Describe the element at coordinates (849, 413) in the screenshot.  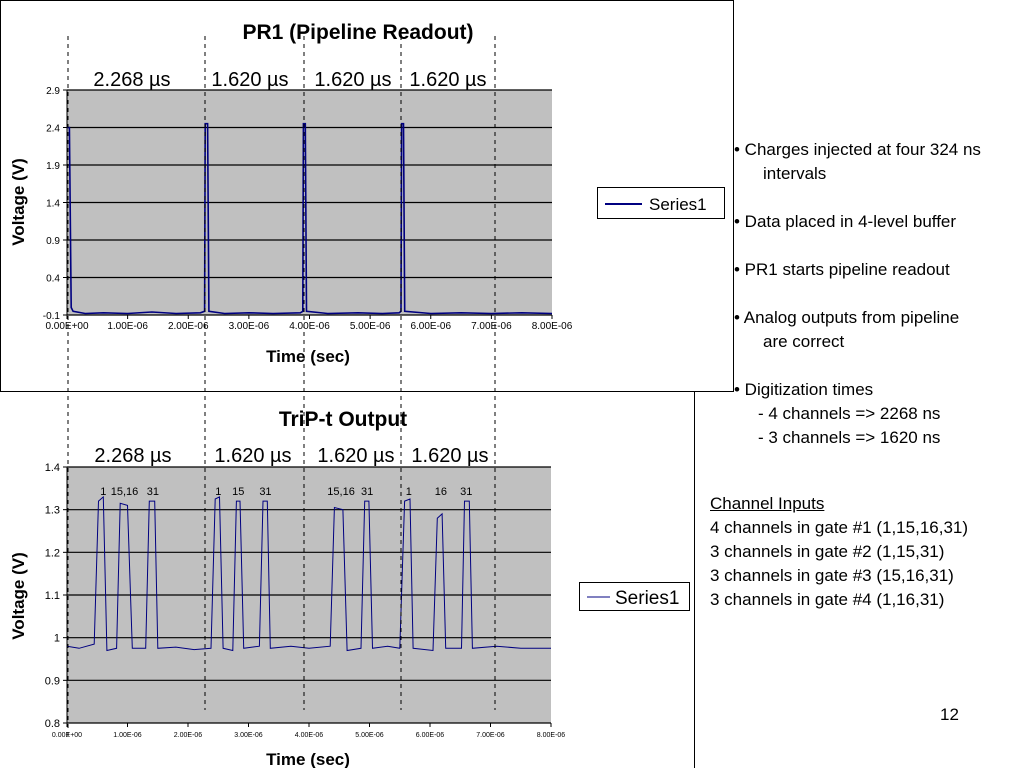
I see `note-text: - 4 channels => 2268 ns` at that location.